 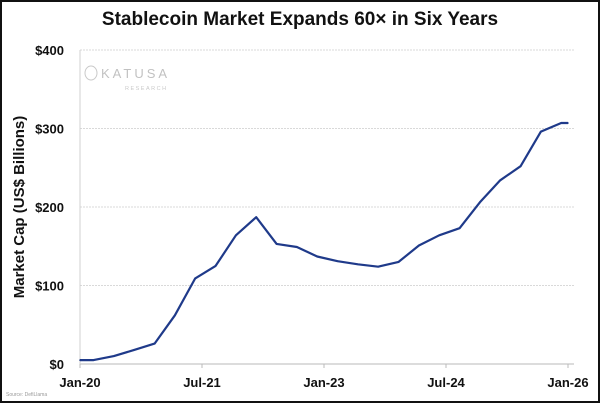 I want to click on y-tick-label: $0, so click(x=57, y=364).